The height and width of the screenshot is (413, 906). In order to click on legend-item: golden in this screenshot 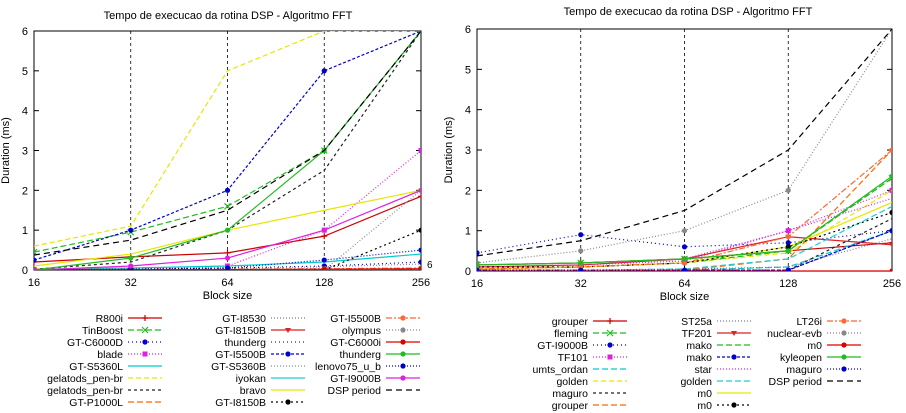, I will do `click(591, 382)`.